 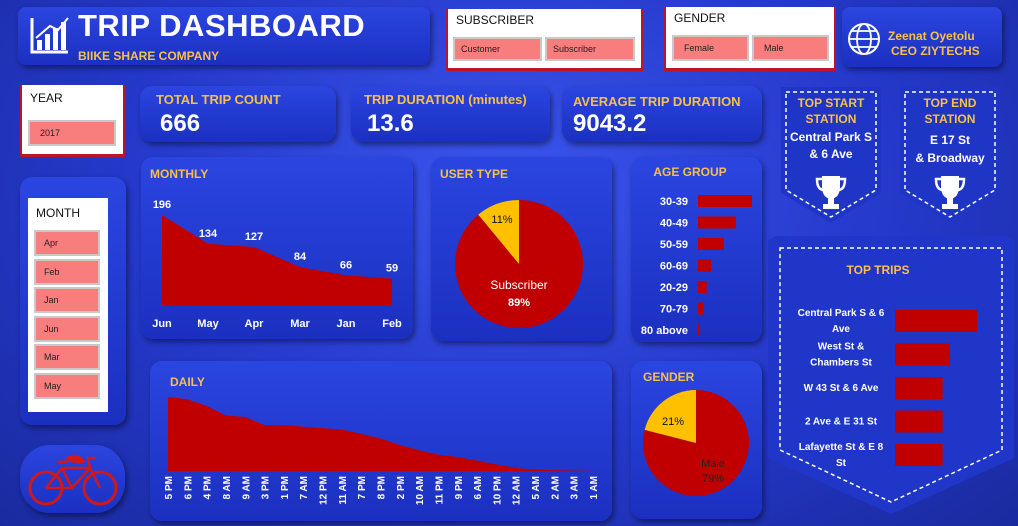 I want to click on year-slicer-title: YEAR, so click(x=46, y=98).